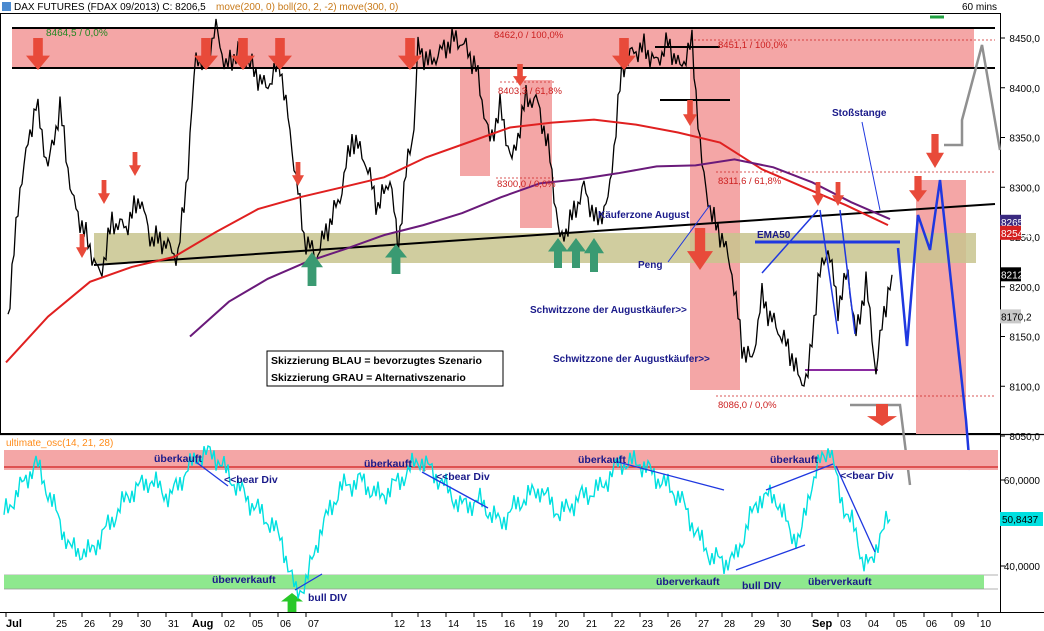  Describe the element at coordinates (753, 45) in the screenshot. I see `price-annotation: 8451,1 / 100,0%` at that location.